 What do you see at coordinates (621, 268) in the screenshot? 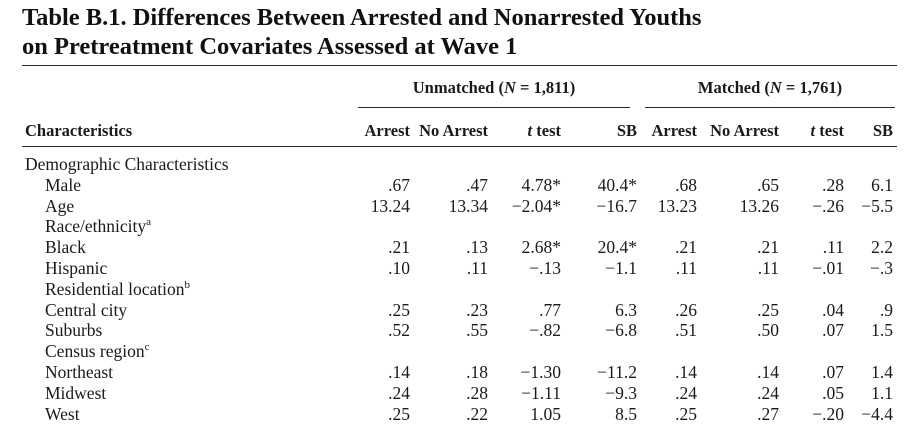
I see `cell-sb: −1.1` at bounding box center [621, 268].